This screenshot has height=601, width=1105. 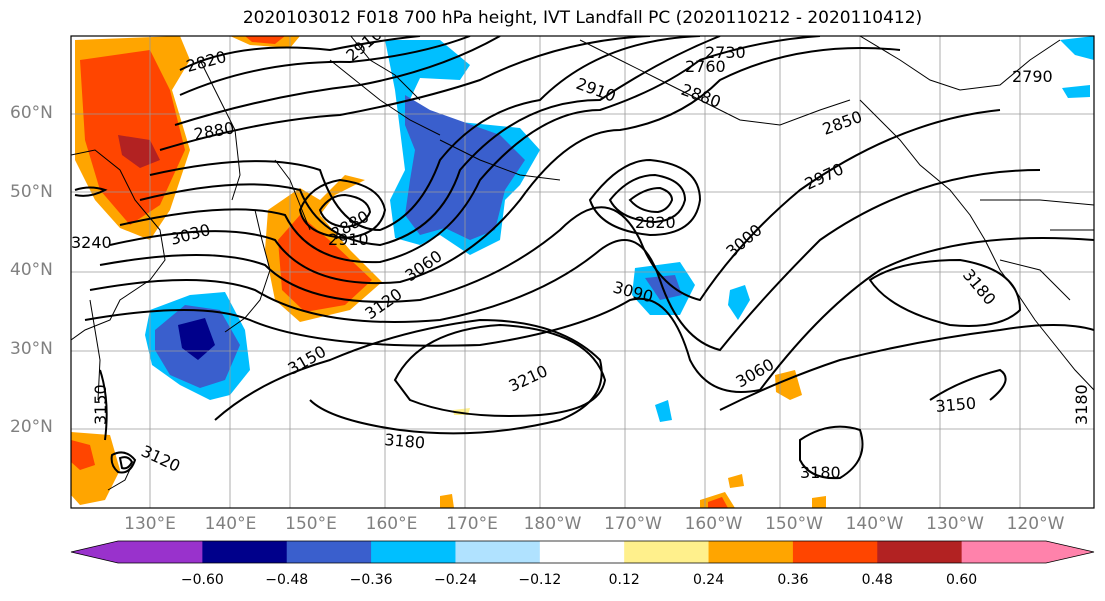 What do you see at coordinates (552, 524) in the screenshot?
I see `longitude-label: 180°W` at bounding box center [552, 524].